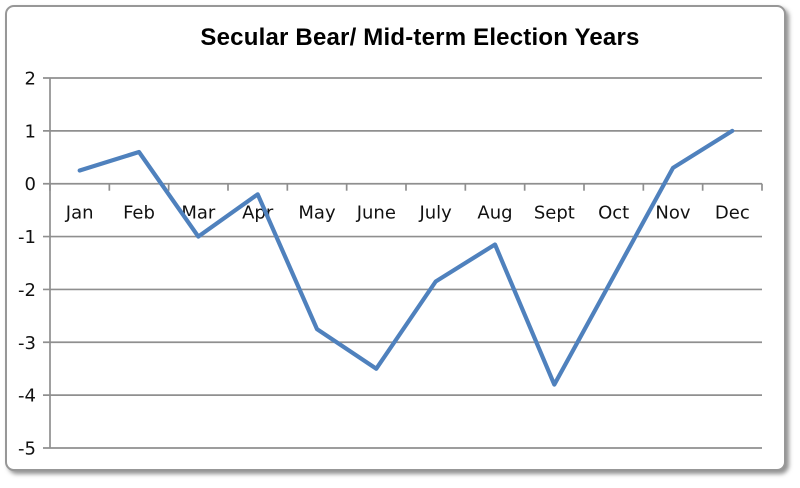  I want to click on x-tick-label: Mar, so click(198, 213).